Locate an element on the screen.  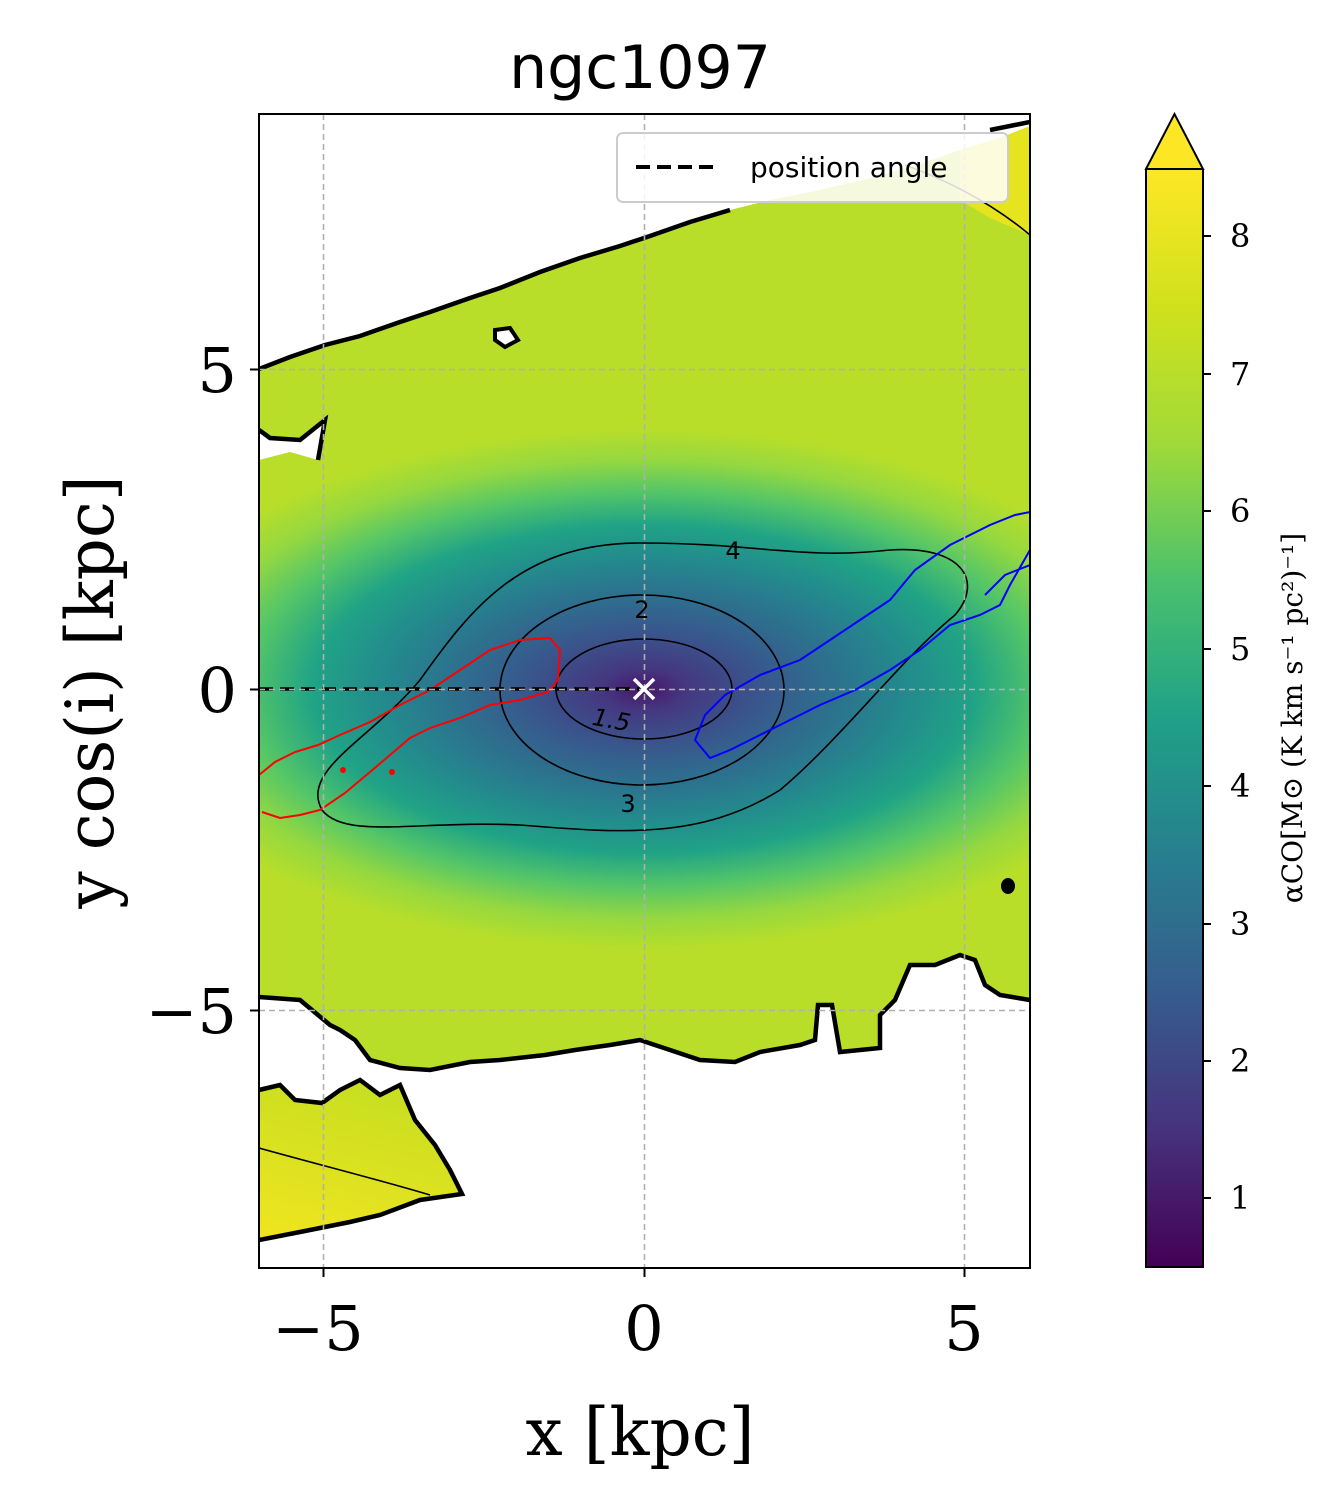
colorbar-tick-1: 1 is located at coordinates (1240, 1198).